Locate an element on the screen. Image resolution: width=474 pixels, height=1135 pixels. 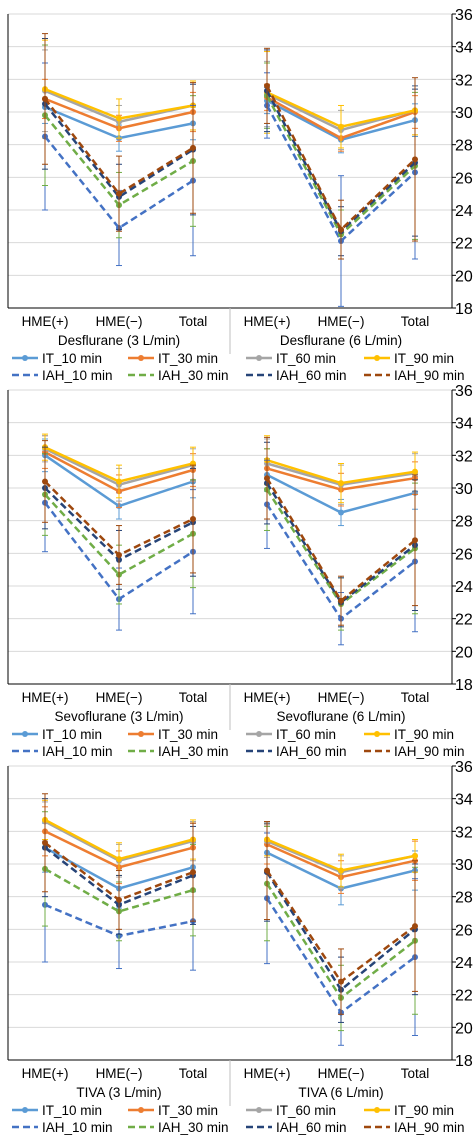
legend-label: IAH_10 min is located at coordinates (77, 375).